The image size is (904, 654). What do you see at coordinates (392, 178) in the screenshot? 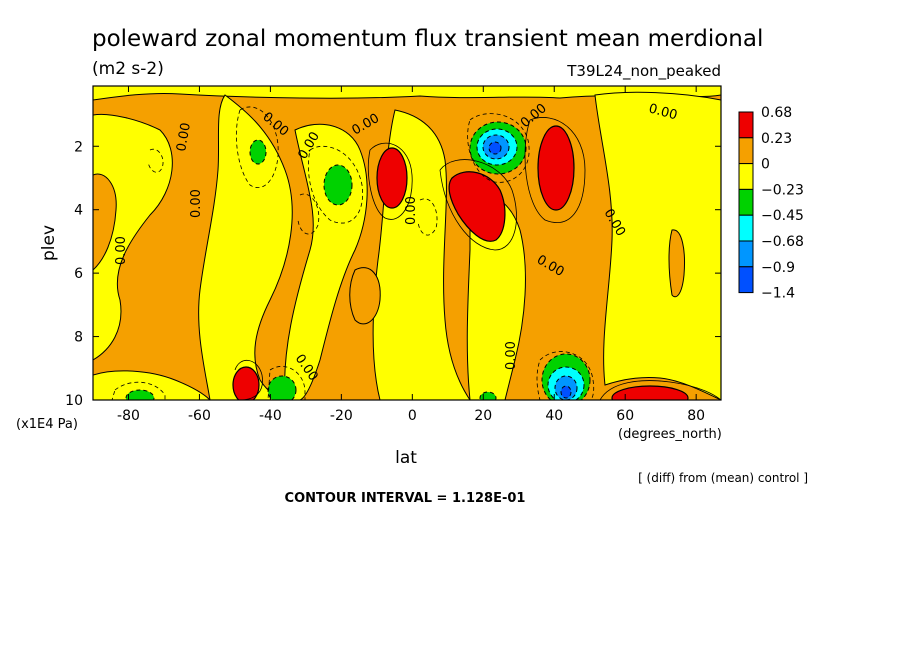
I see `red-center-equator` at bounding box center [392, 178].